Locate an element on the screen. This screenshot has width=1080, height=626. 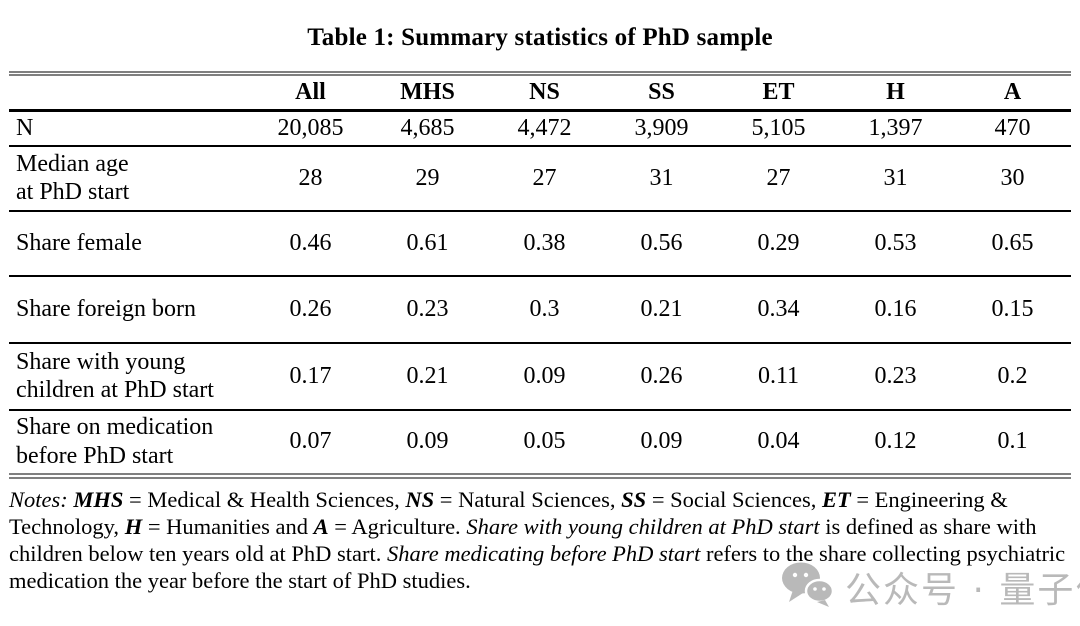
row-label: Median age at PhD start is located at coordinates (73, 177).